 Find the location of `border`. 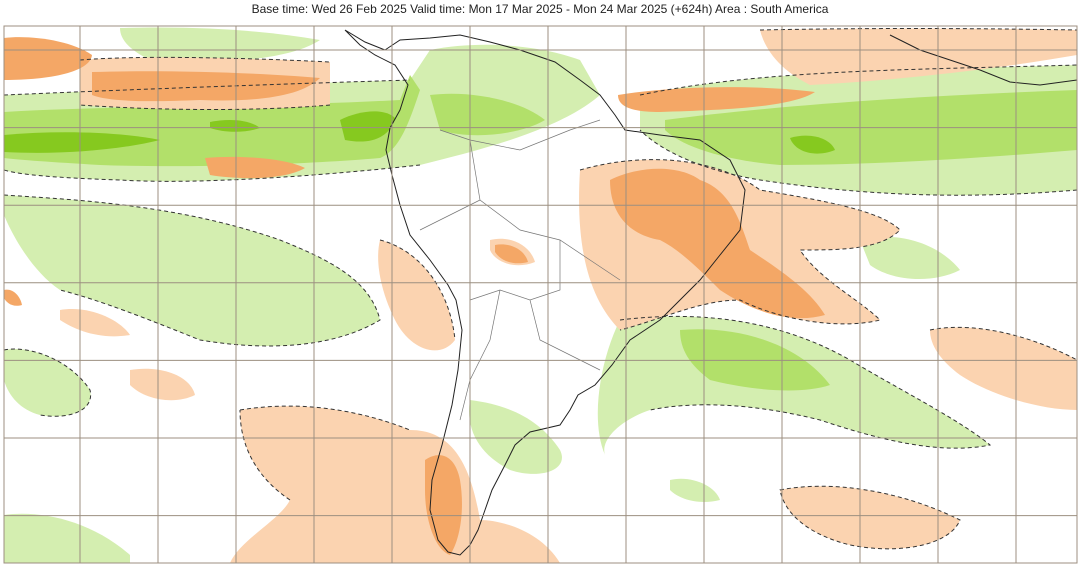

border is located at coordinates (520, 270).